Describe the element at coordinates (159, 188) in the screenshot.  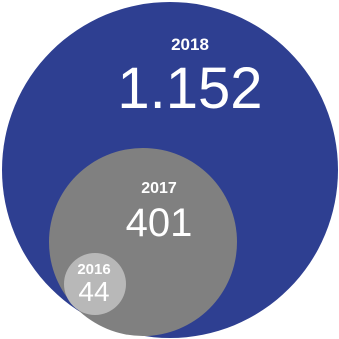
I see `bubble-2017-year-label: 2017` at that location.